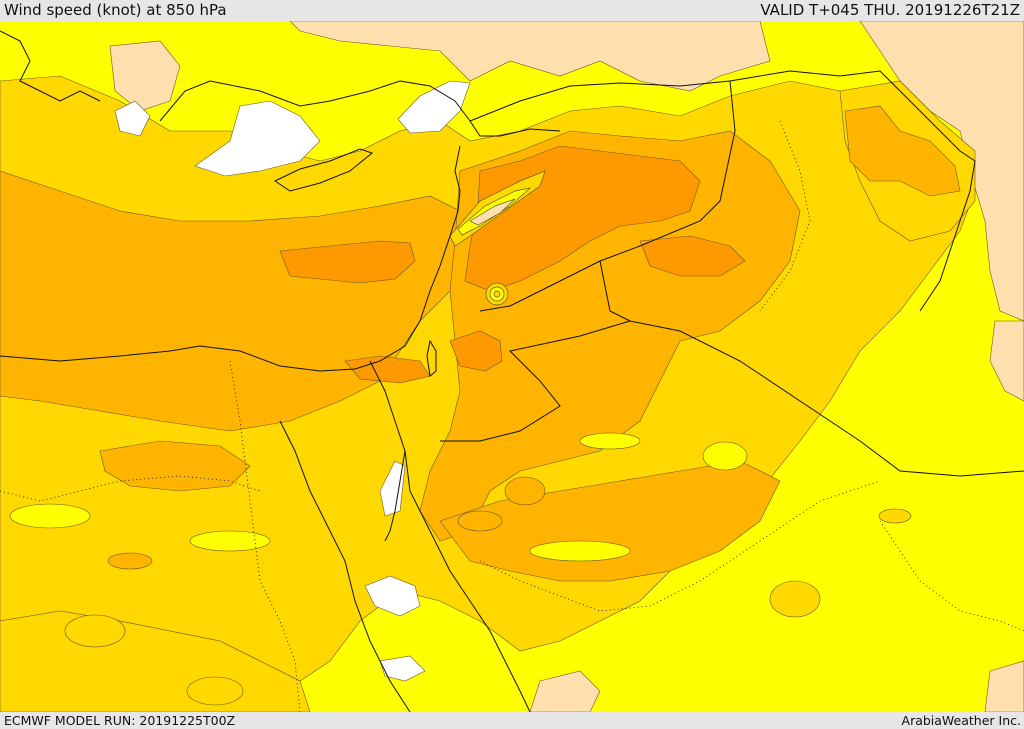  What do you see at coordinates (115, 10) in the screenshot?
I see `map-title: Wind speed (knot) at 850 hPa` at bounding box center [115, 10].